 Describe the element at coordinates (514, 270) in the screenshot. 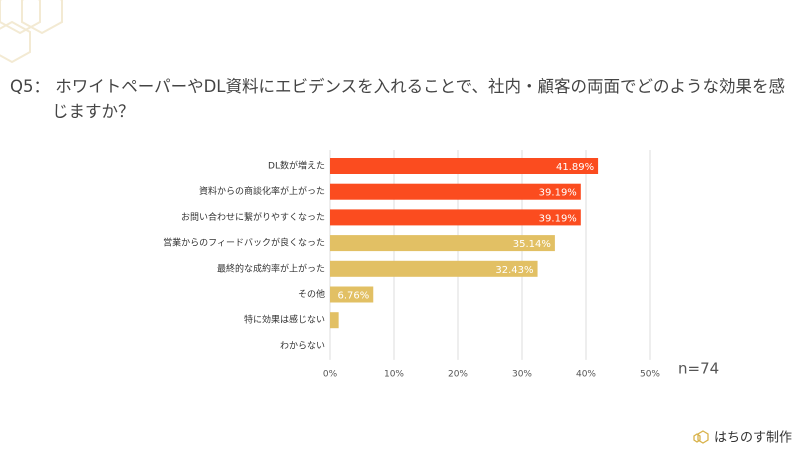

I see `data-label: 32.43%` at that location.